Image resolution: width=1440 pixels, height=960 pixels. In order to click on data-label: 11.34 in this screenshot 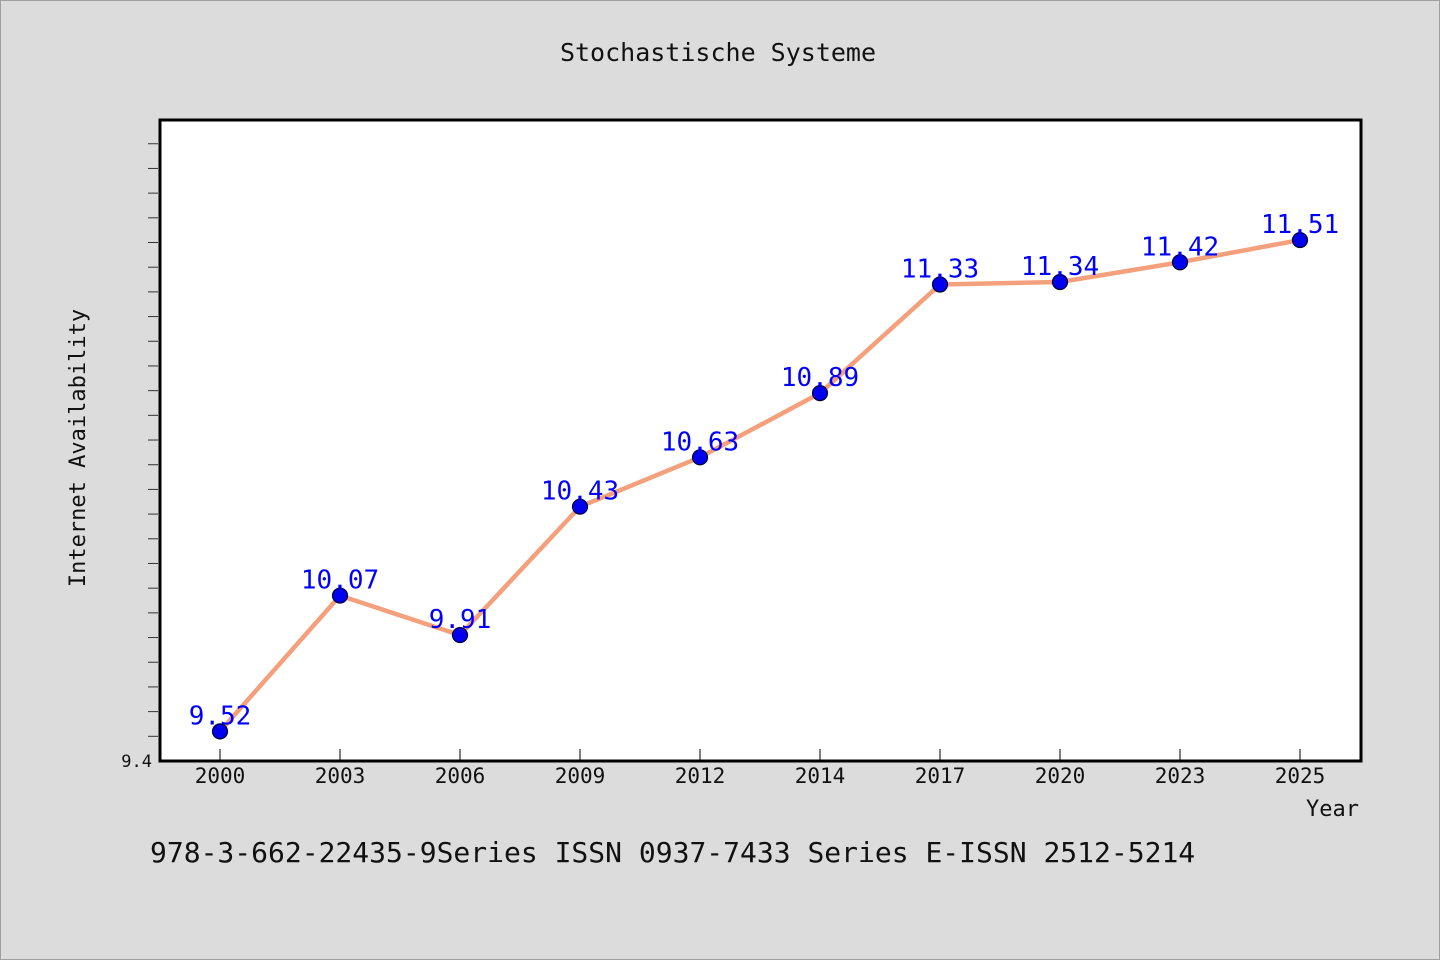, I will do `click(1060, 267)`.